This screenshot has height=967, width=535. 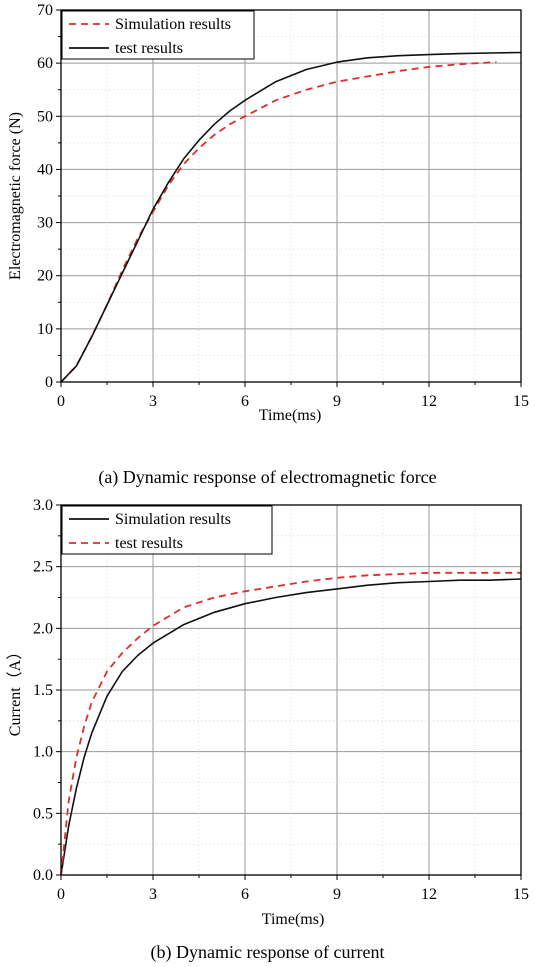 I want to click on y-tick-label: 10, so click(x=45, y=329).